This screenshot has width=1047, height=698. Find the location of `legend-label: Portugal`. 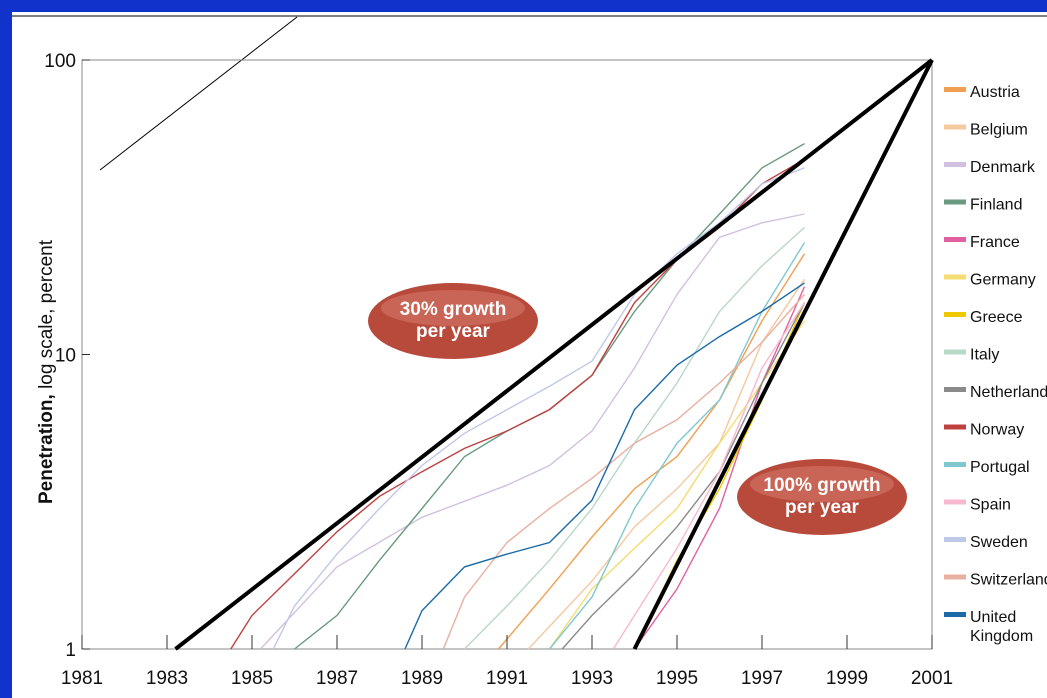

legend-label: Portugal is located at coordinates (1000, 467).